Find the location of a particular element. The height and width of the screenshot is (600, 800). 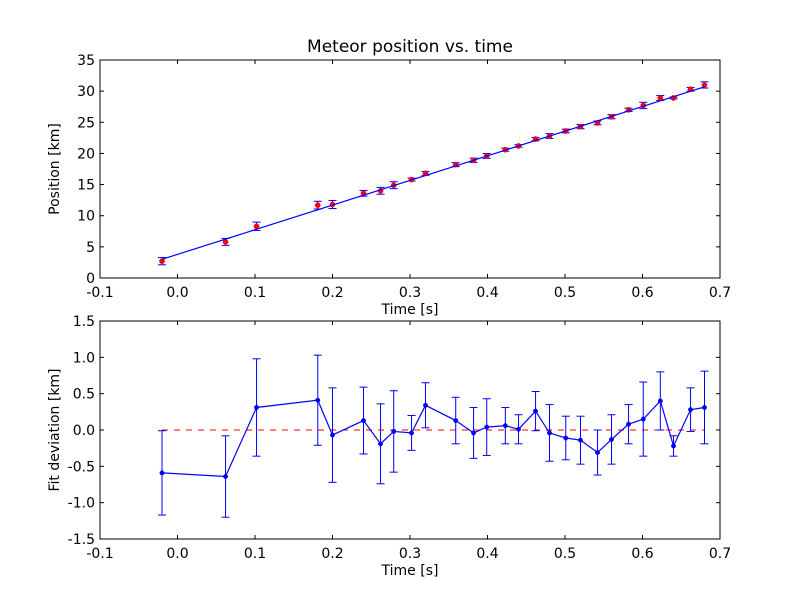

y-tick-label: 5 is located at coordinates (90, 248).